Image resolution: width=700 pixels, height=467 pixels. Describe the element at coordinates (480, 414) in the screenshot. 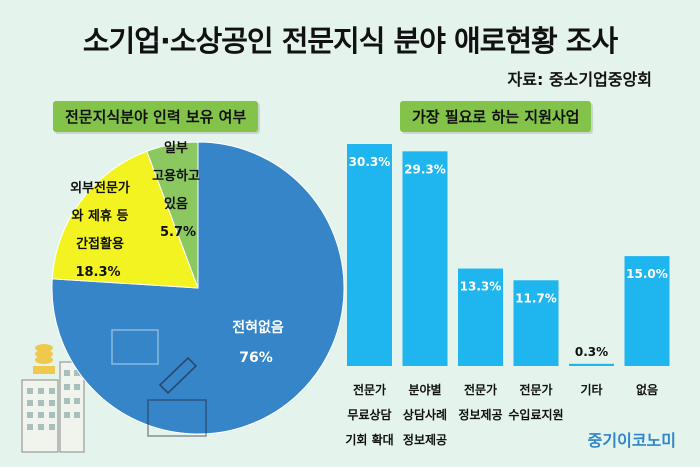

I see `bar-category-3-line-2: 정보제공` at that location.